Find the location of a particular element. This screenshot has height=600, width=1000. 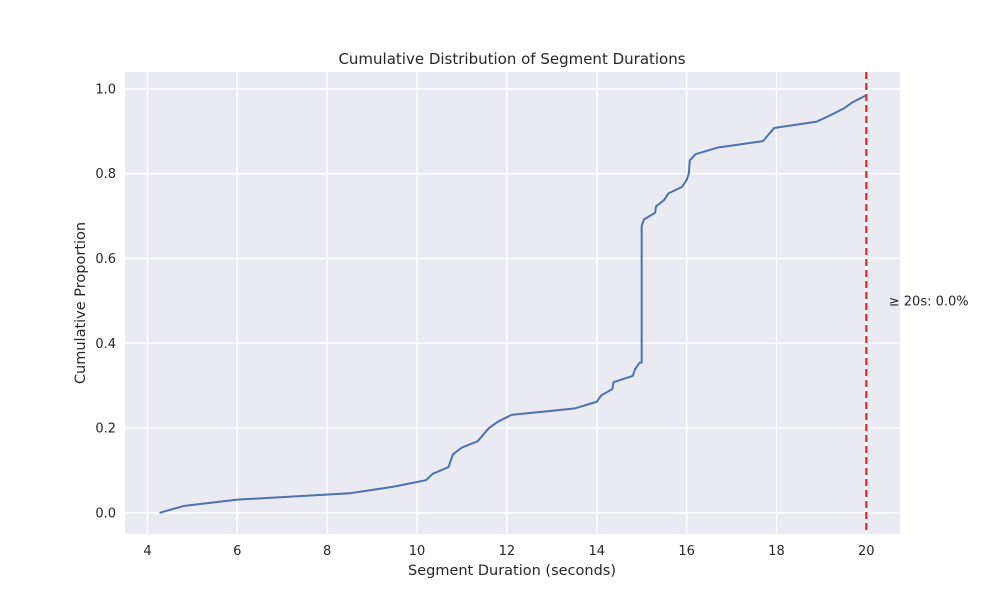

y-axis-label: Cumulative Proportion is located at coordinates (81, 303).